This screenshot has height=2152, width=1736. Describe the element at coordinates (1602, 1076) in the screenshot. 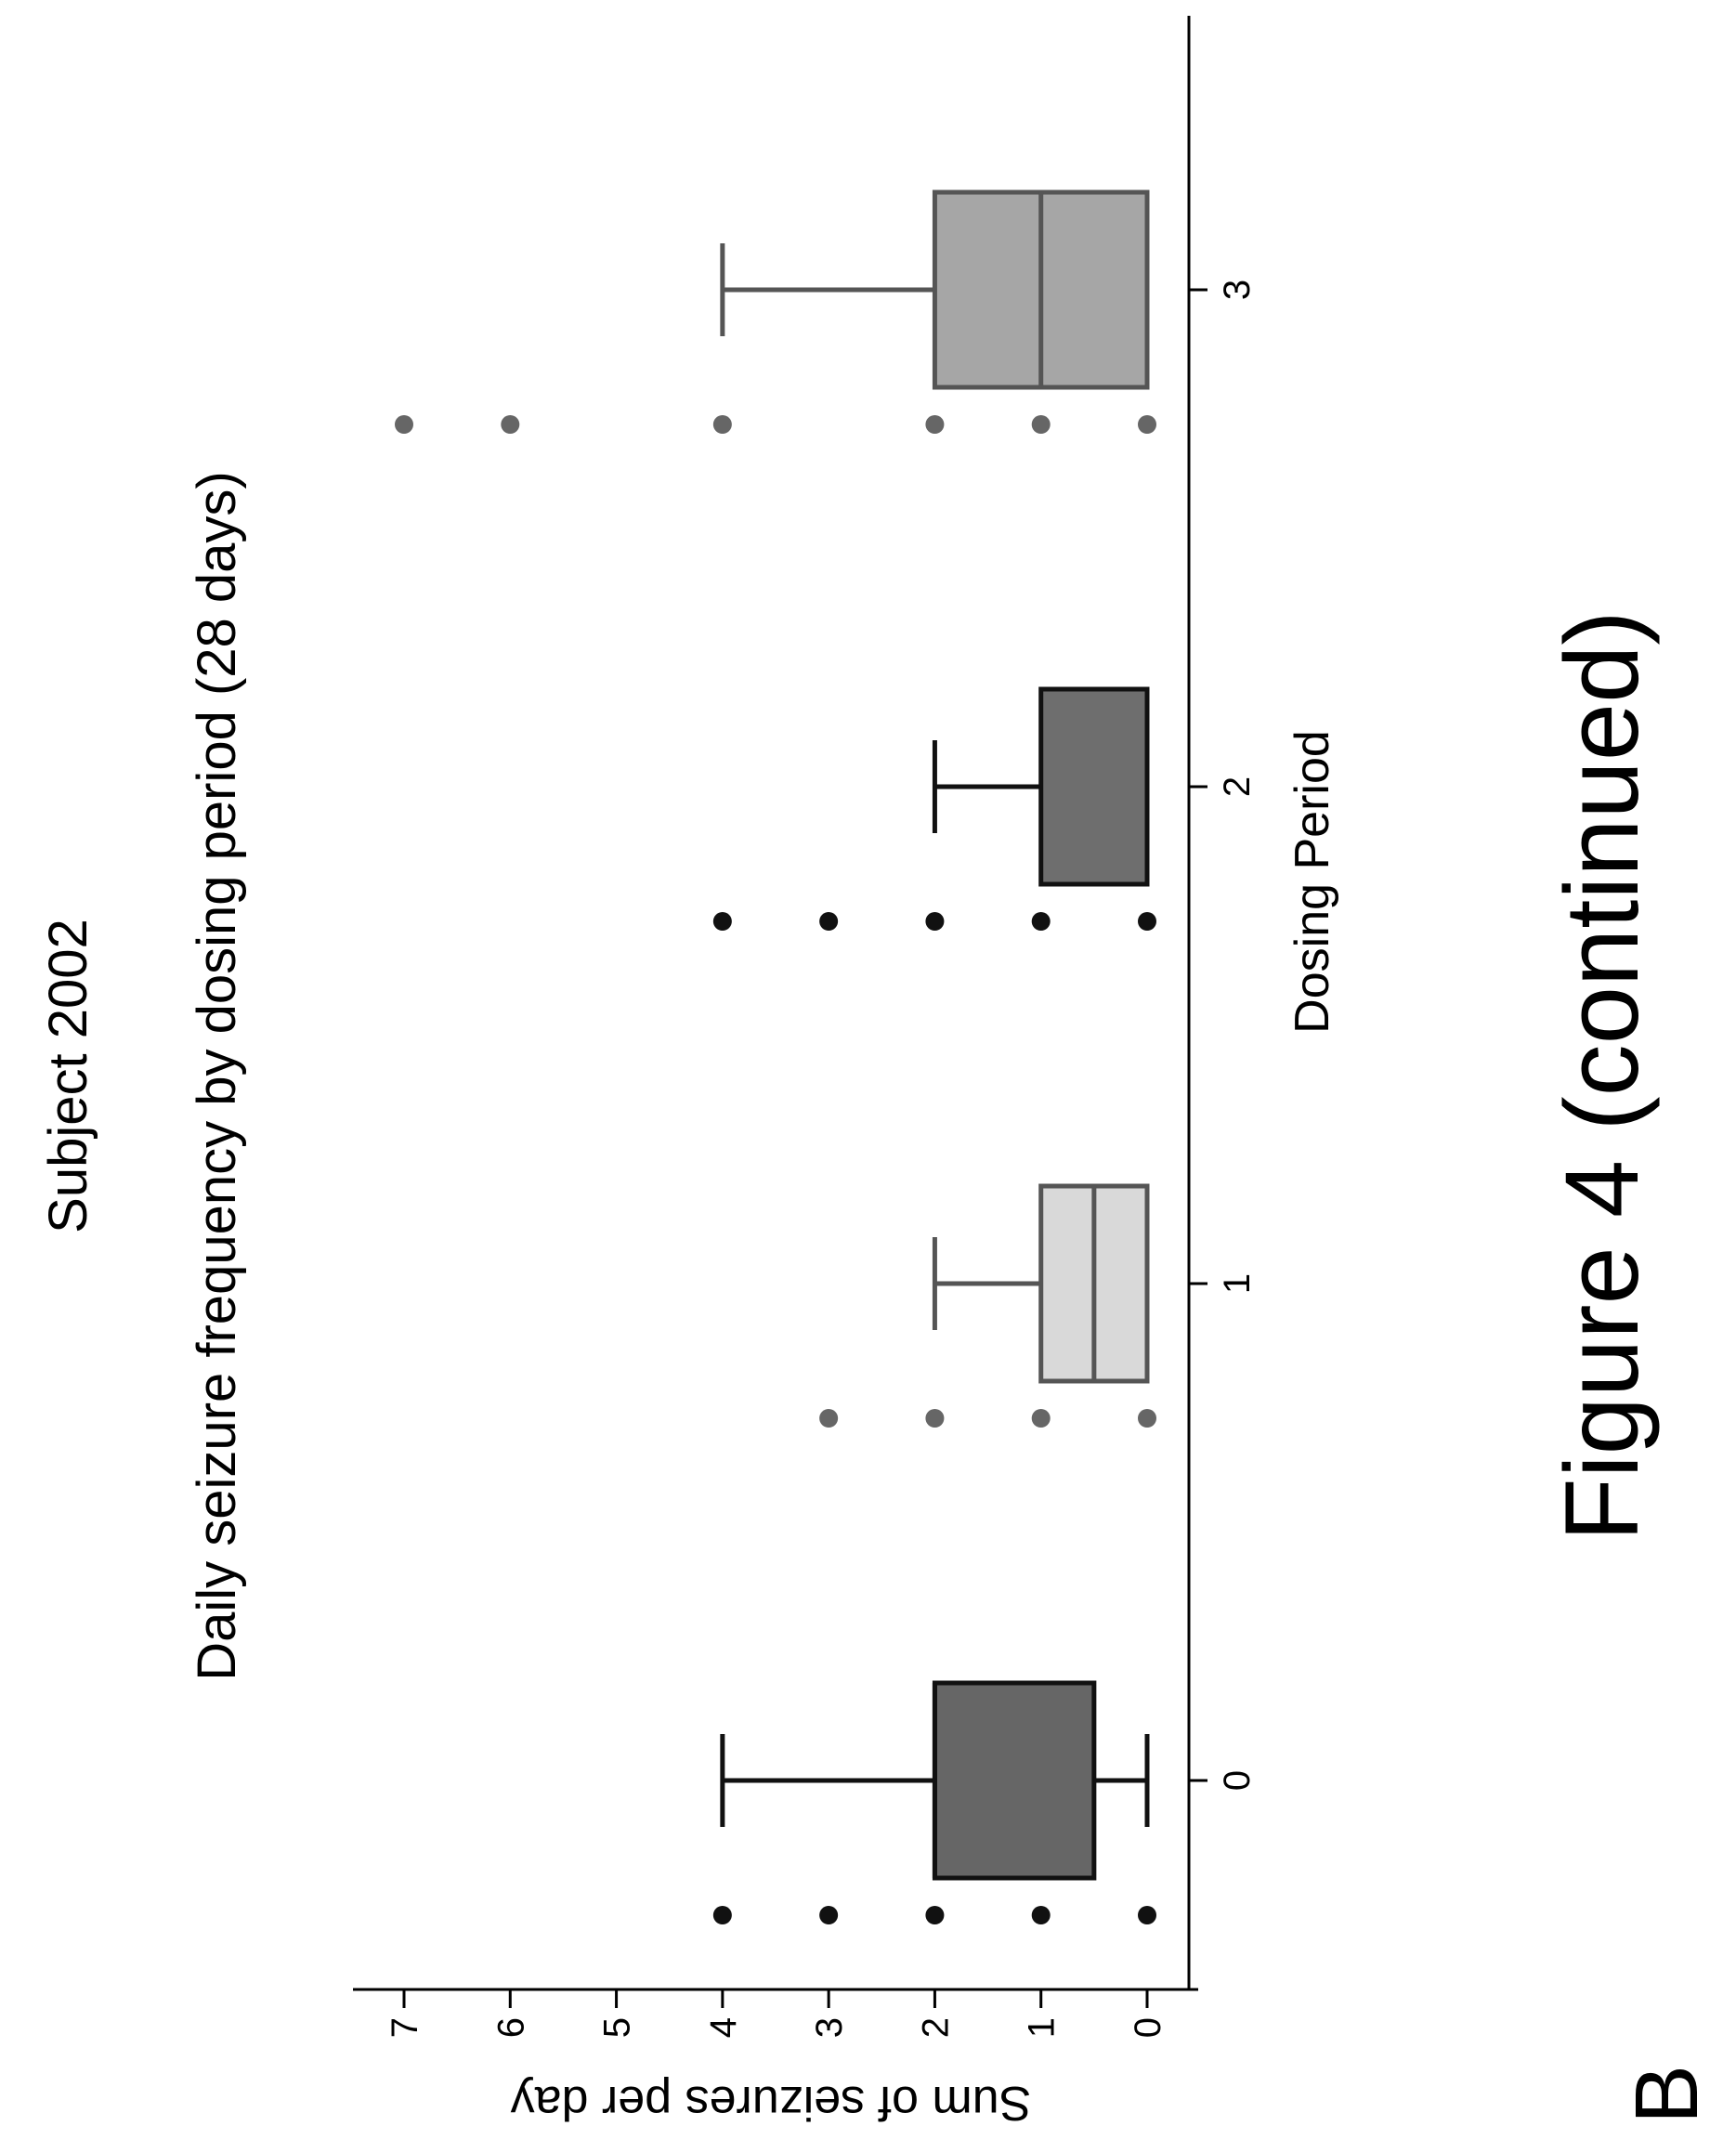

I see `figure-caption: Figure 4 (continued)` at that location.